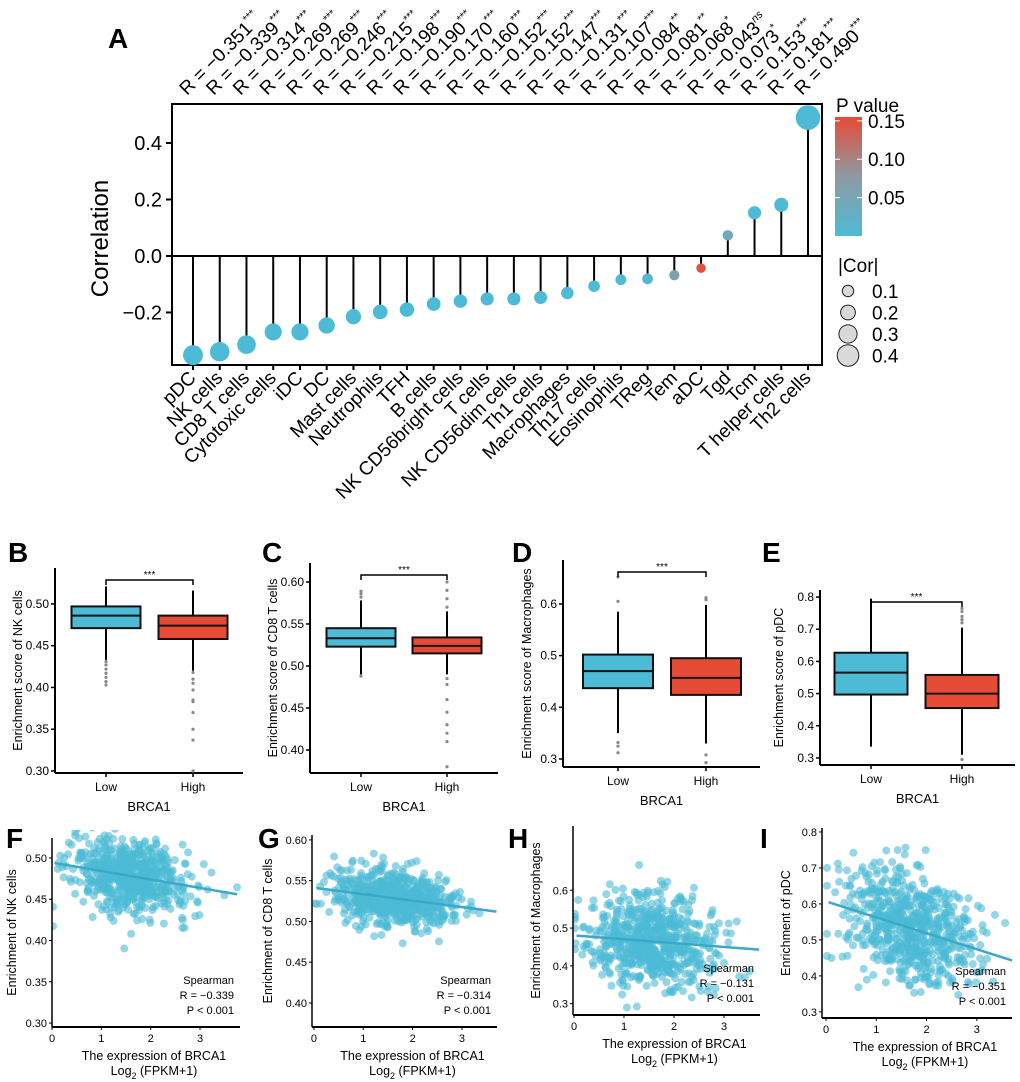  I want to click on panel-label-G: G, so click(269, 838).